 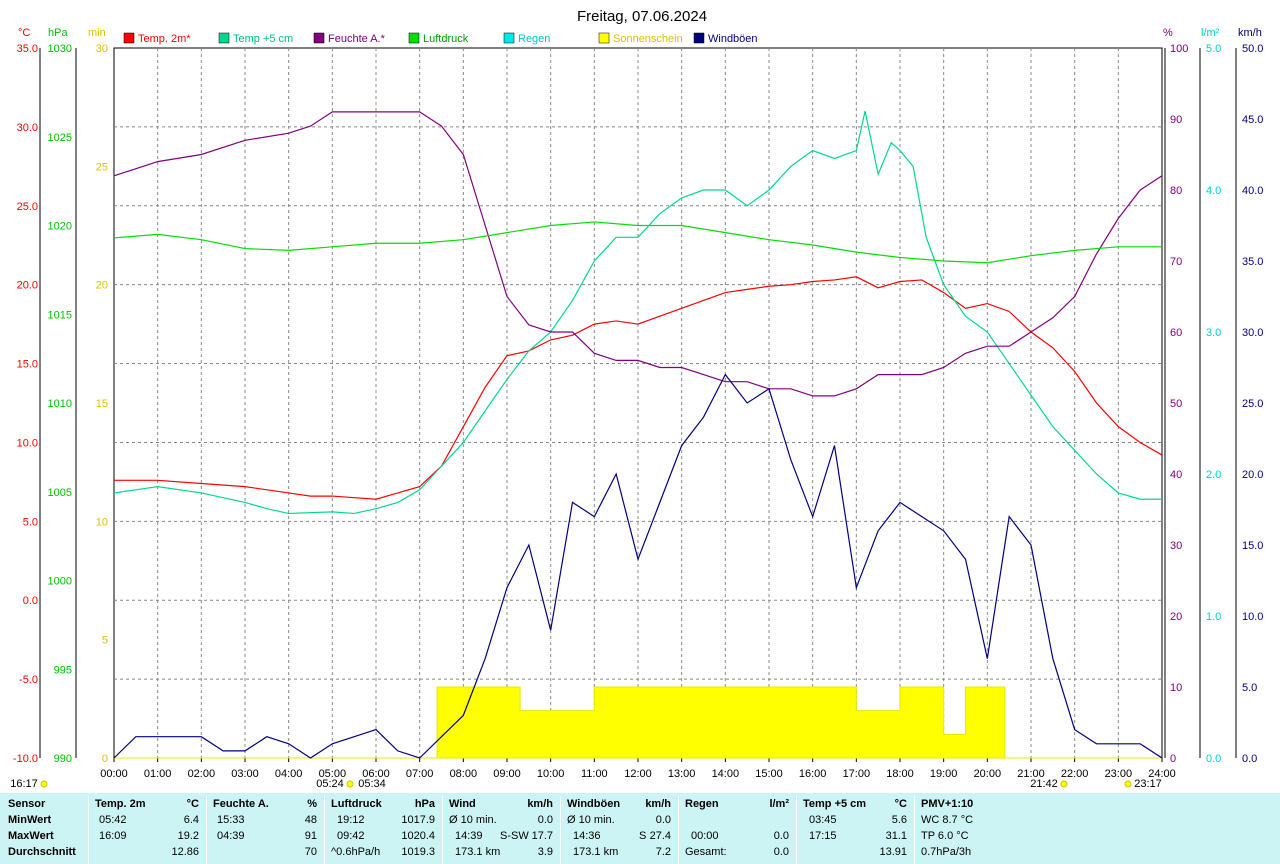 What do you see at coordinates (1252, 49) in the screenshot?
I see `wind-tick-label: 50.0` at bounding box center [1252, 49].